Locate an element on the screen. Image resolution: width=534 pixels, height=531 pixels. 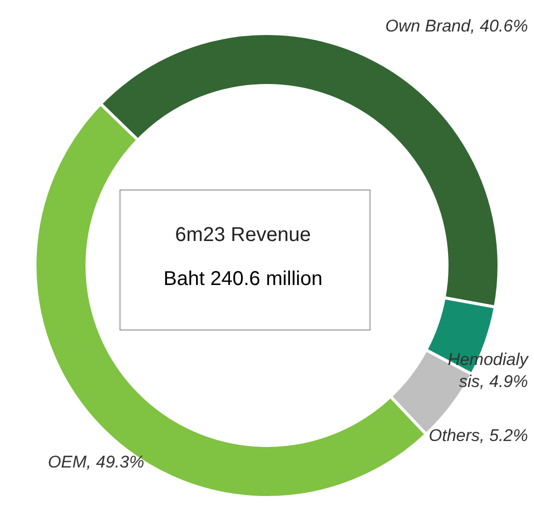
text: 6m23 Revenue is located at coordinates (243, 235).